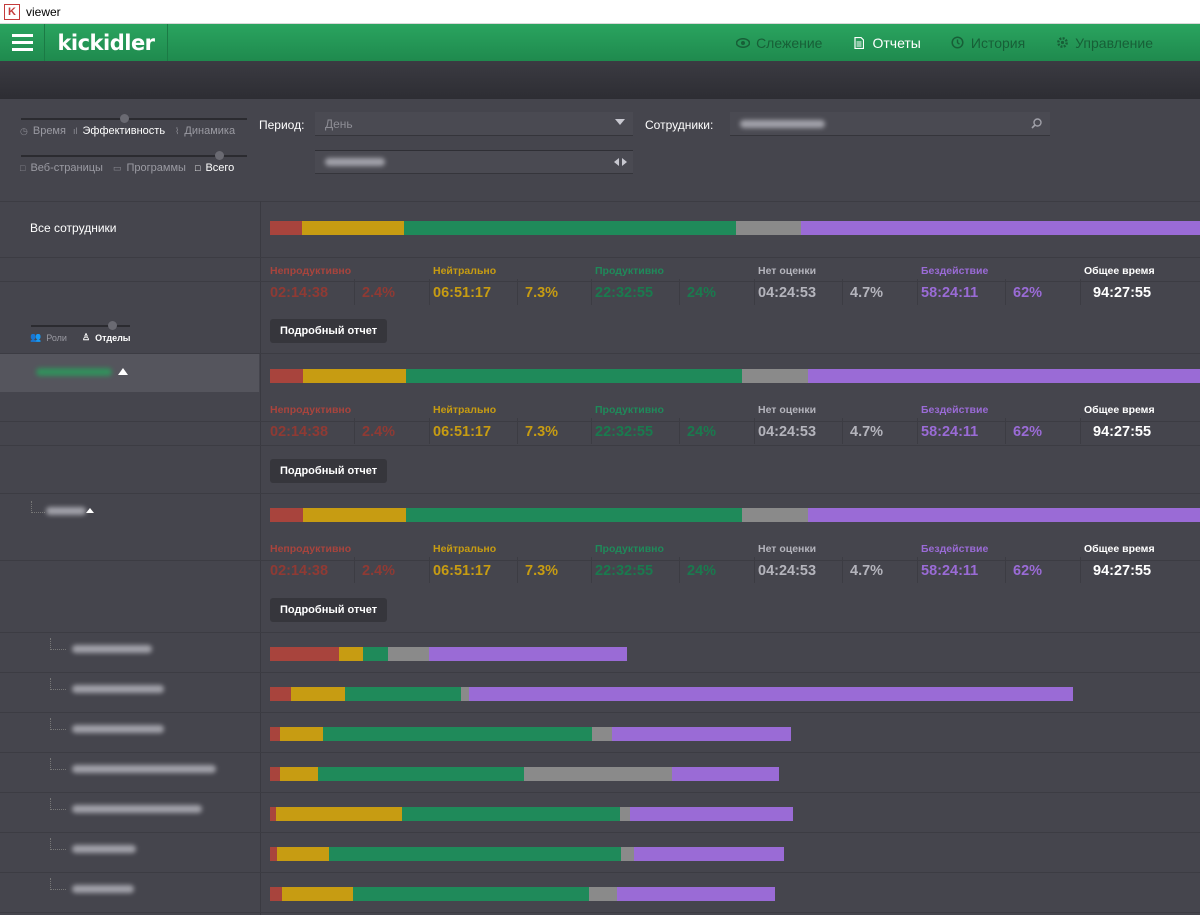 Image resolution: width=1200 pixels, height=915 pixels. Describe the element at coordinates (106, 42) in the screenshot. I see `kickidler-logo: kickidler` at that location.